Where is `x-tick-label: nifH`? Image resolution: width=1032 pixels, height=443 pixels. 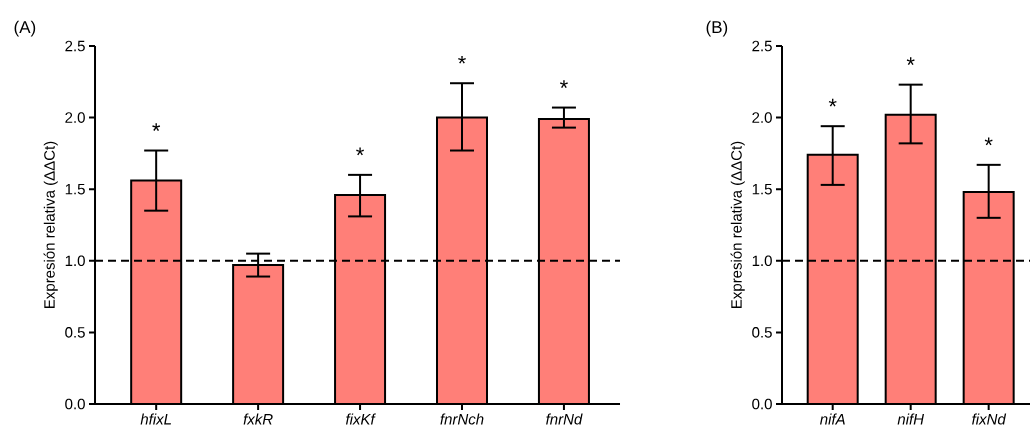 x-tick-label: nifH is located at coordinates (911, 419).